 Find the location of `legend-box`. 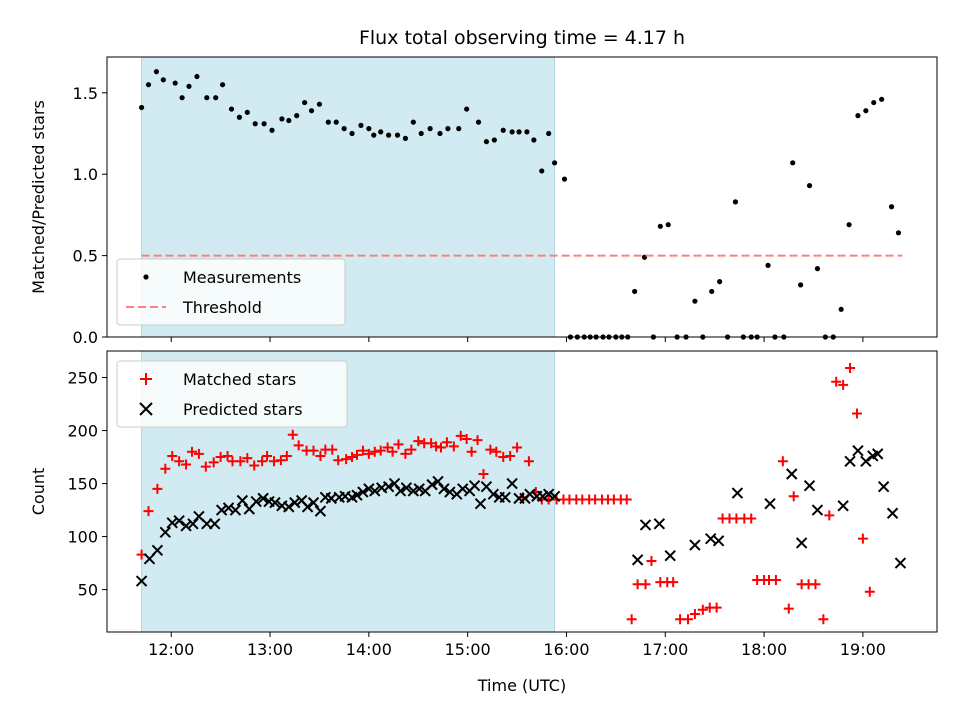

legend-box is located at coordinates (231, 292).